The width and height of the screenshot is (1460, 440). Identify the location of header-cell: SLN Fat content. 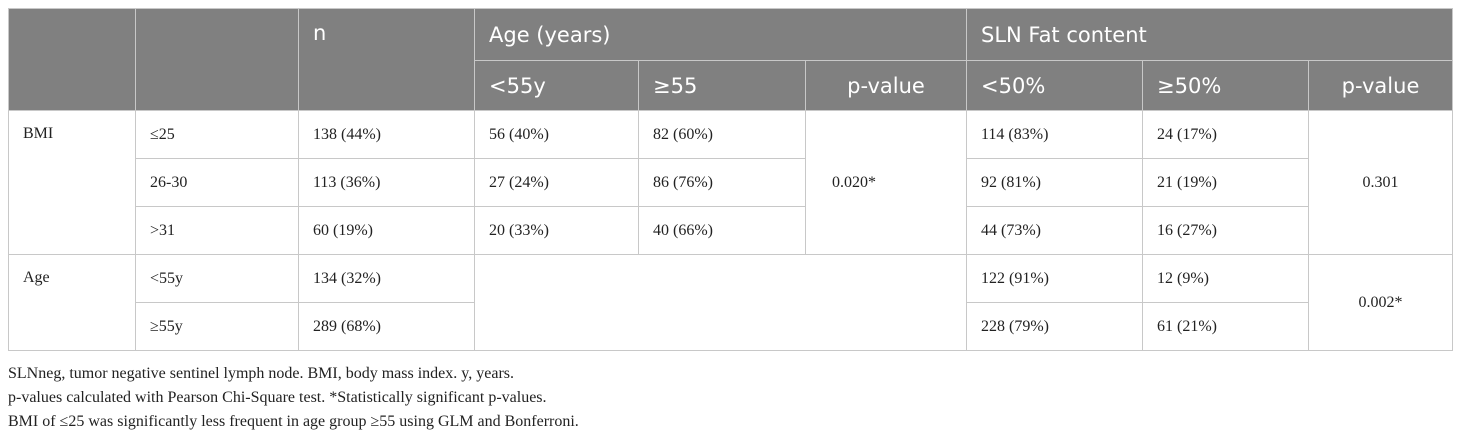
(1209, 34).